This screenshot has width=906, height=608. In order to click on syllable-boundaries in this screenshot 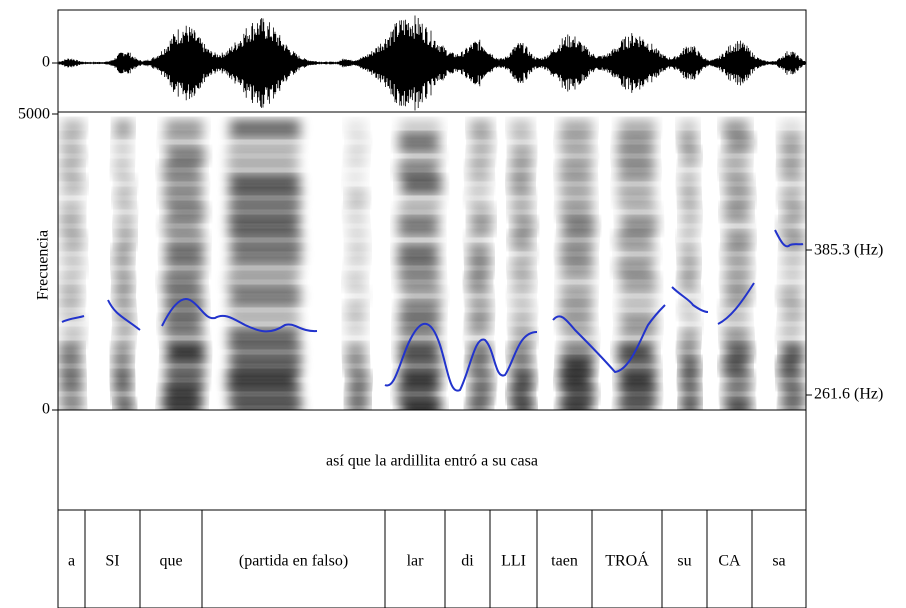, I will do `click(418, 559)`.